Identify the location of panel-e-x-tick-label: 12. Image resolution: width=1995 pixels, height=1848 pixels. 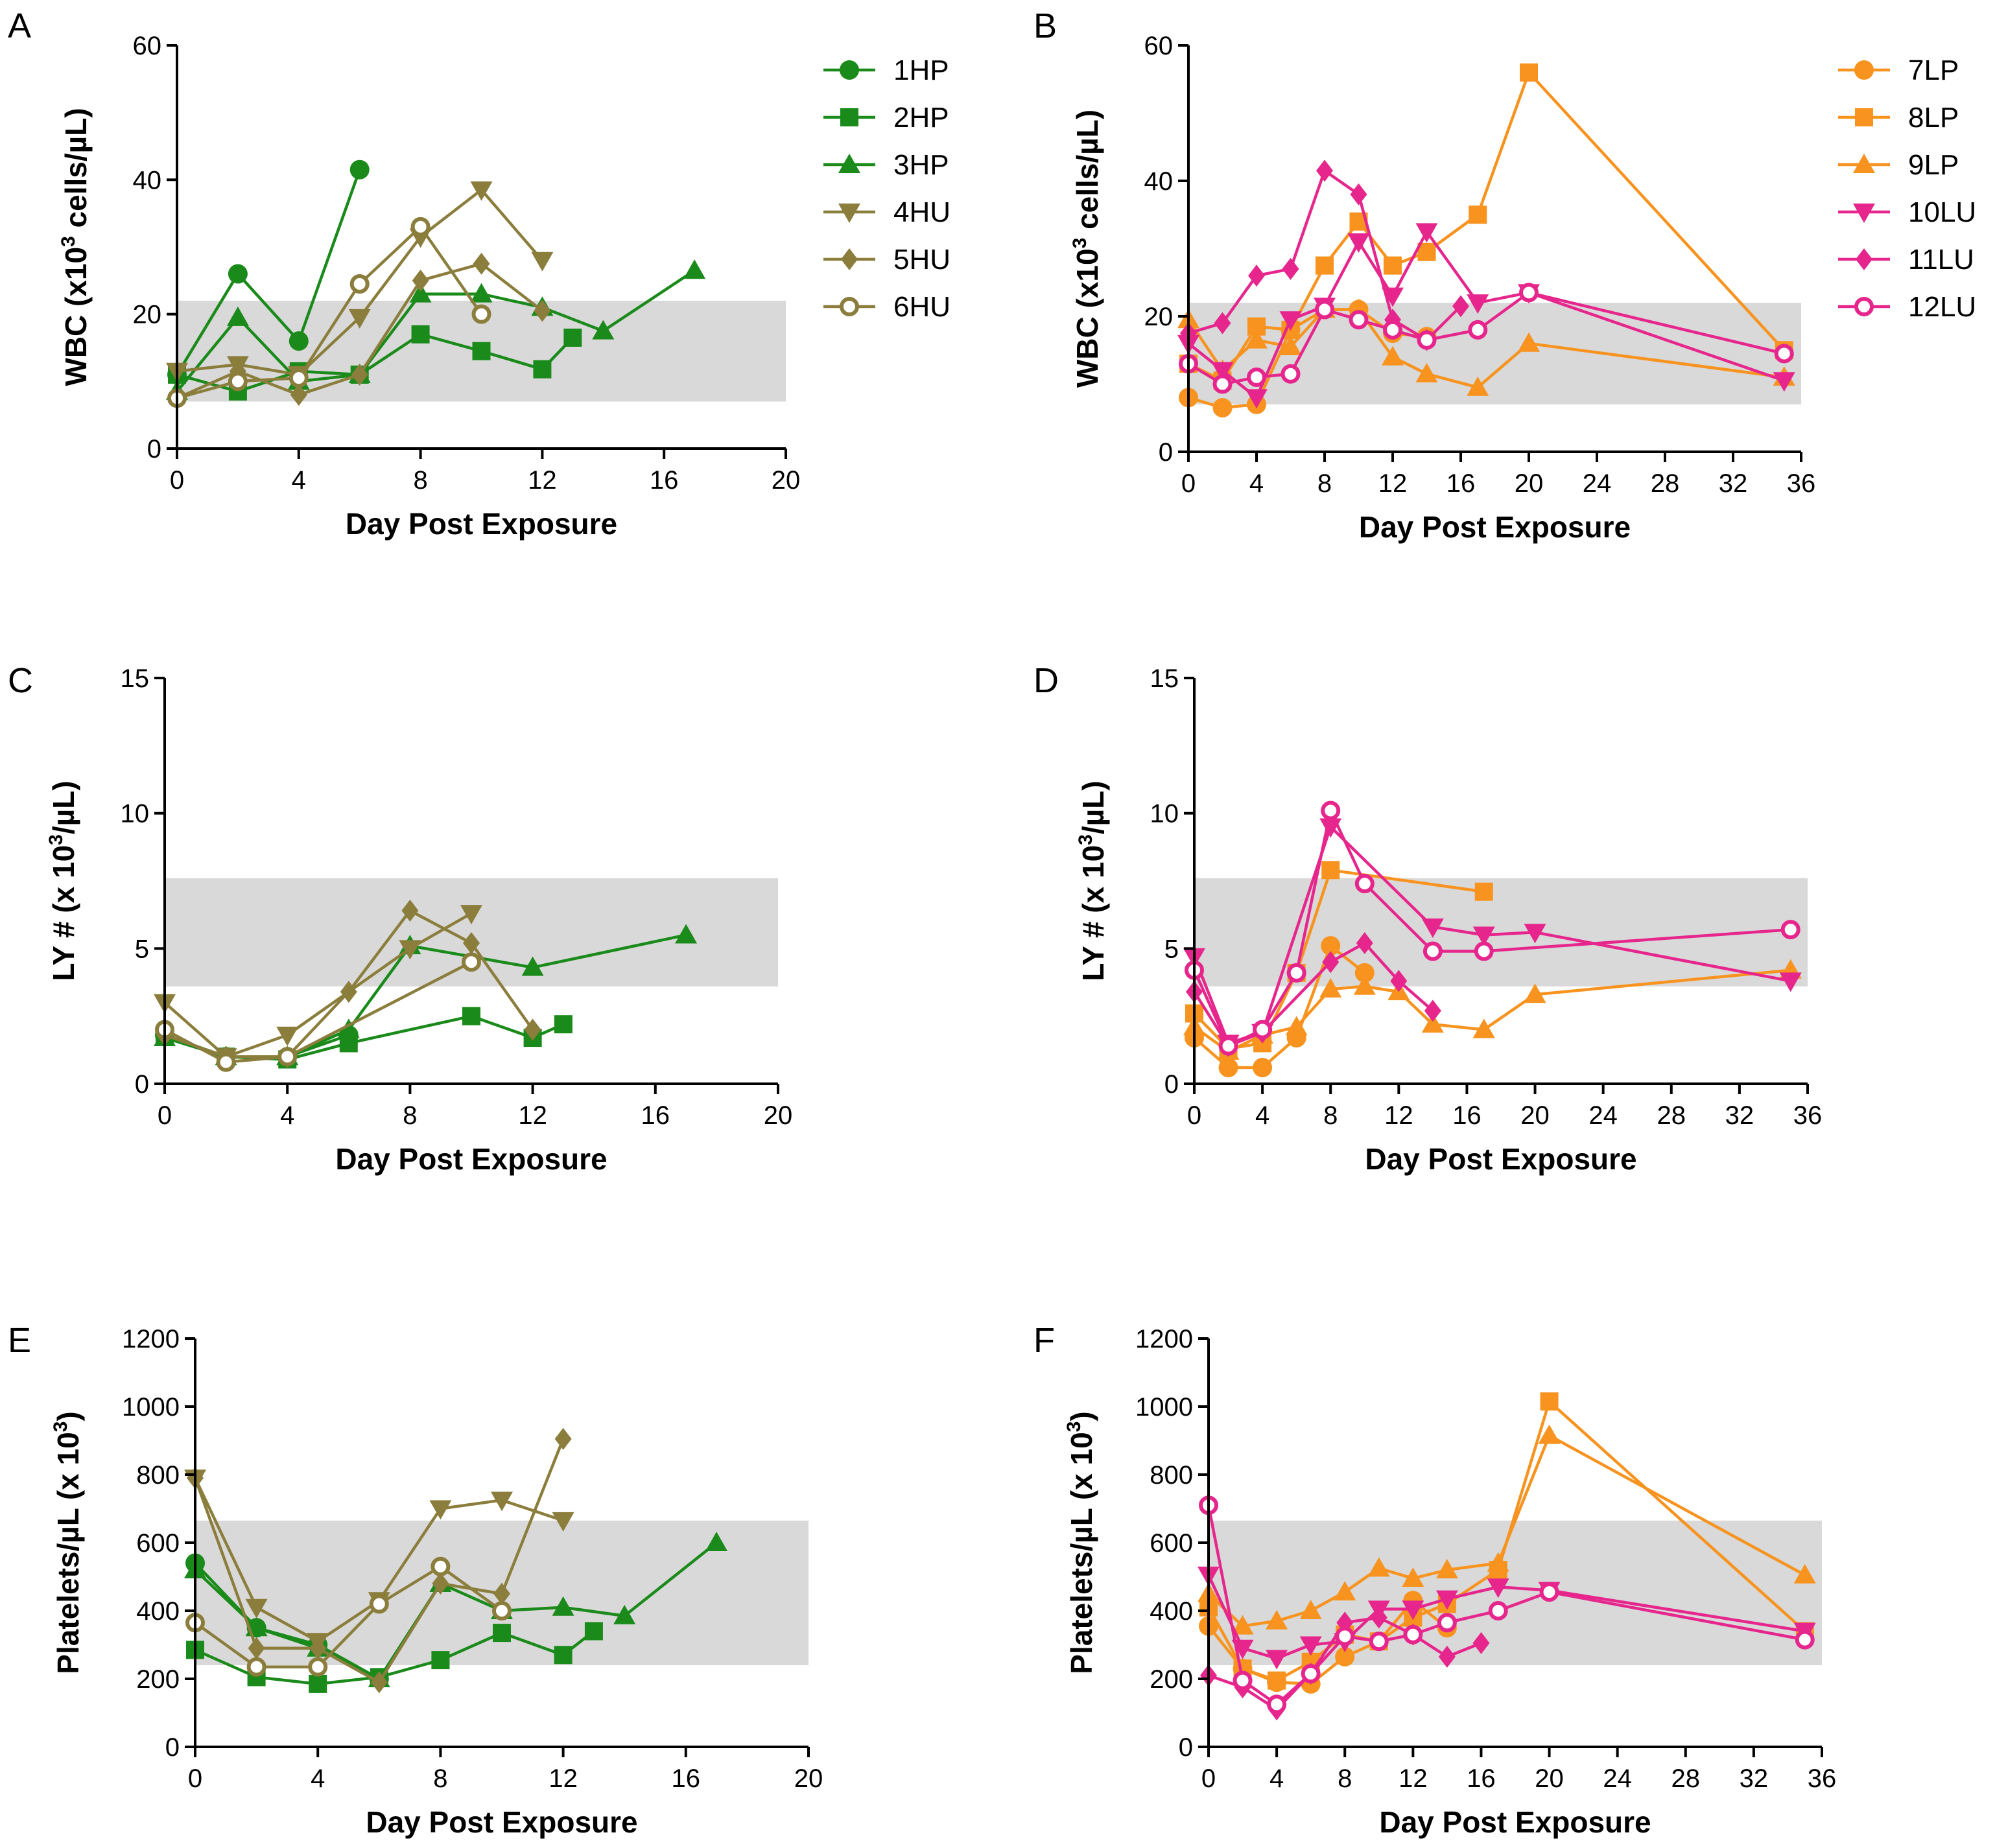
(563, 1778).